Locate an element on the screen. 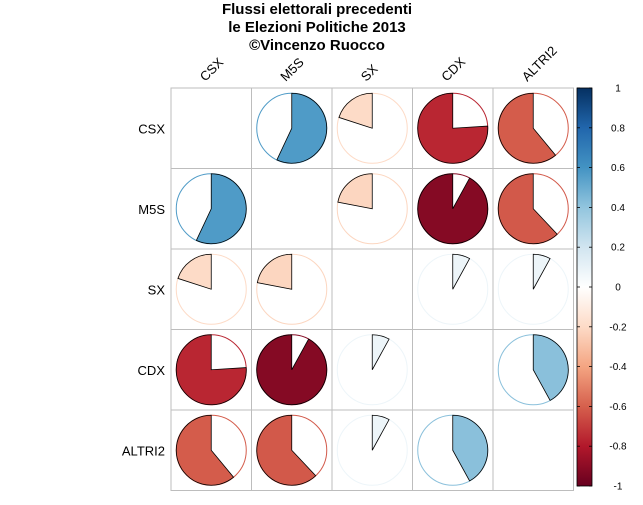 The width and height of the screenshot is (643, 505). row-labels: CSX M5S SX CDX ALTRI2 is located at coordinates (143, 289).